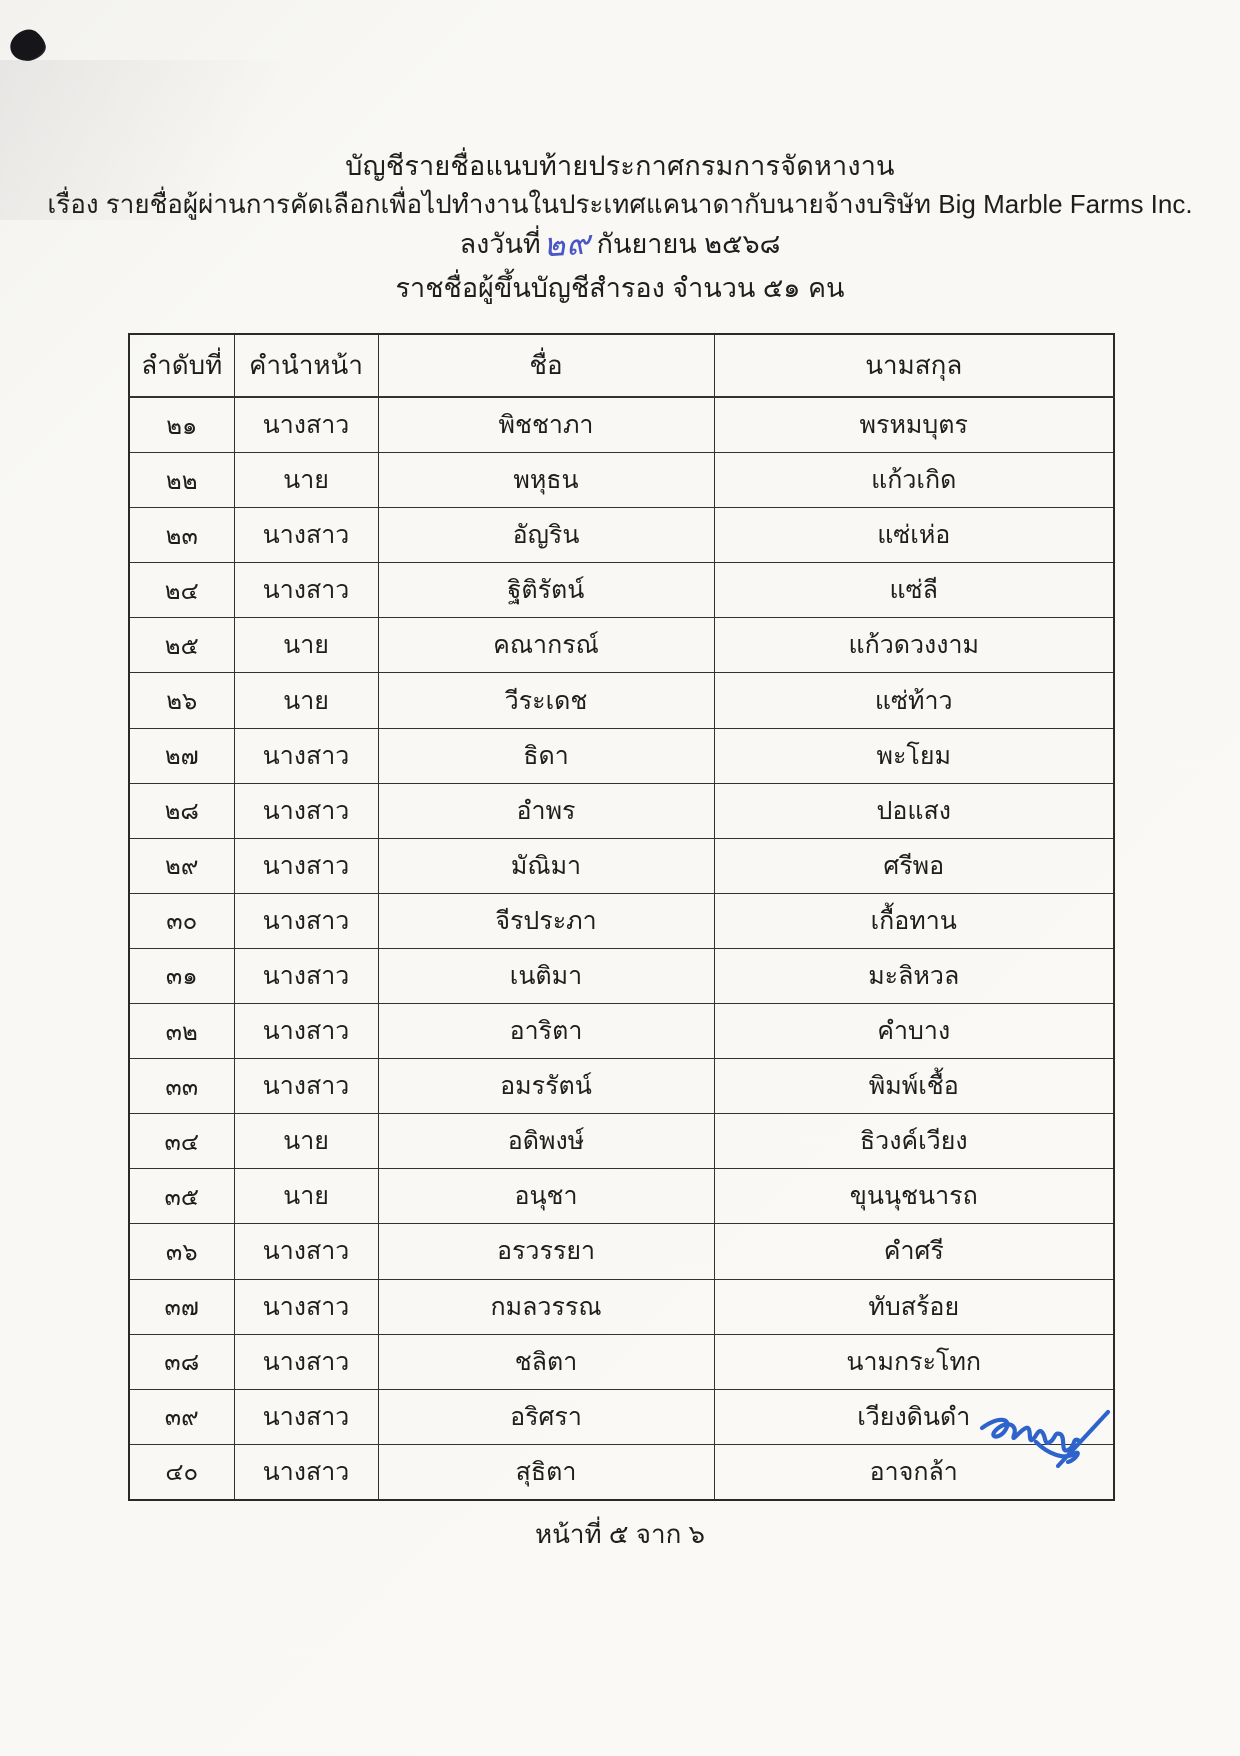 This screenshot has height=1756, width=1240. What do you see at coordinates (914, 1416) in the screenshot?
I see `table-cell: เวียงดินดำ` at bounding box center [914, 1416].